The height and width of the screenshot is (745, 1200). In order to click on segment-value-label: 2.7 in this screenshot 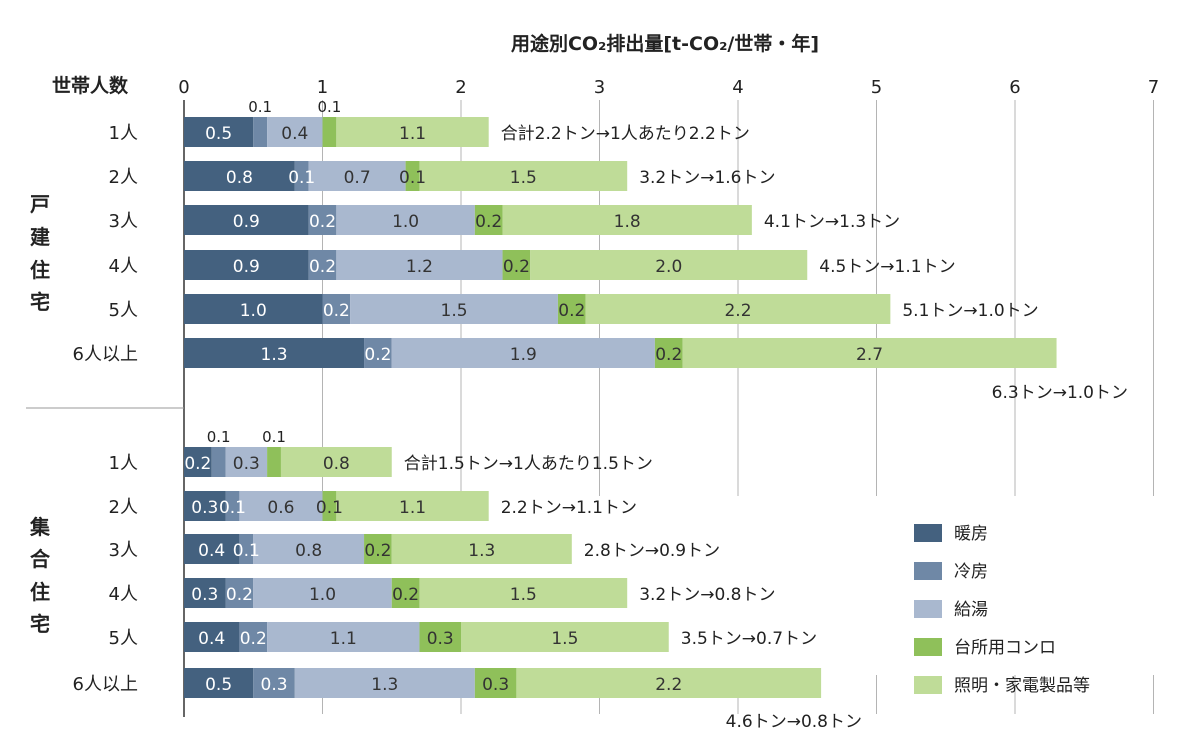, I will do `click(869, 355)`.